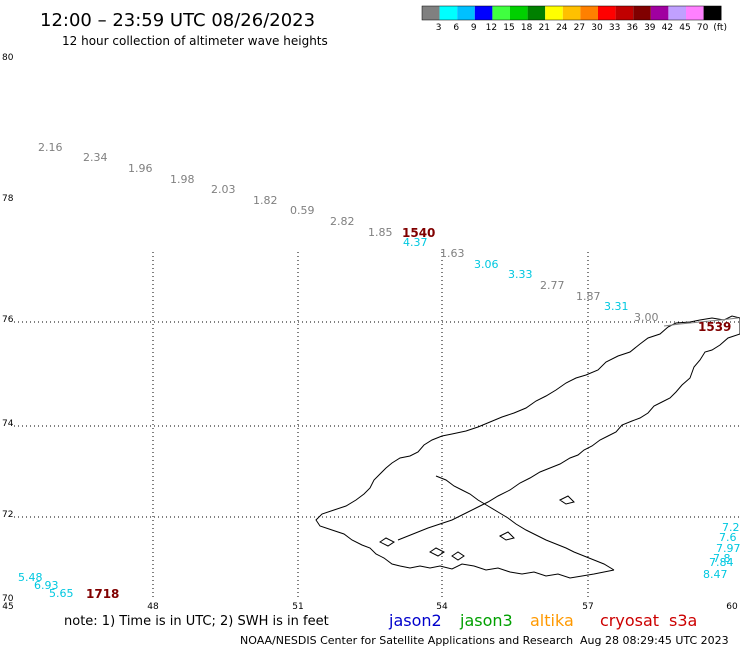 This screenshot has height=650, width=740. Describe the element at coordinates (667, 28) in the screenshot. I see `scale-label: 42` at that location.